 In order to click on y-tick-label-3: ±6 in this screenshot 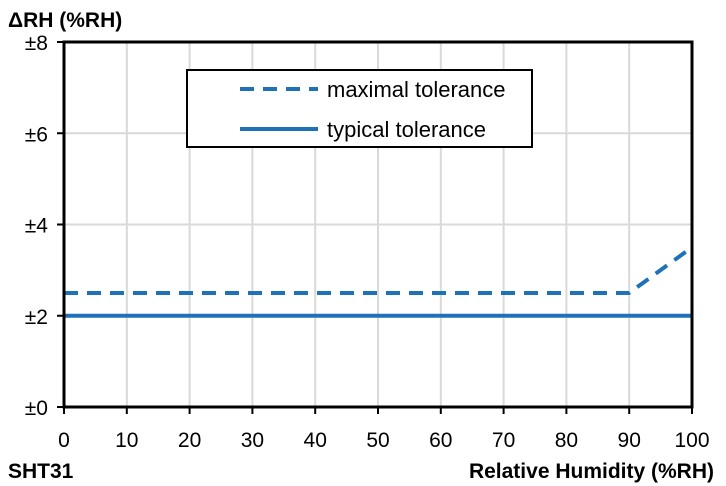, I will do `click(36, 134)`.